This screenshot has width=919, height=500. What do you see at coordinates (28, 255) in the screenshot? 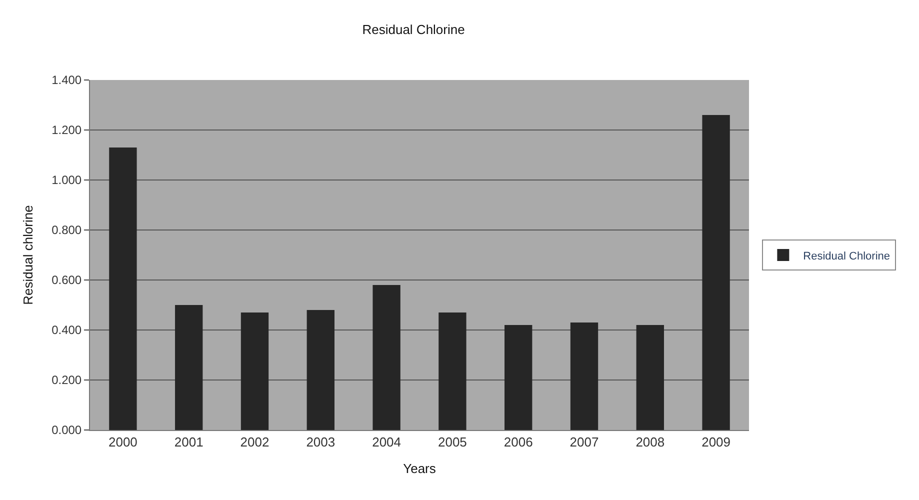
I see `y-axis-title: Residual chlorine` at bounding box center [28, 255].